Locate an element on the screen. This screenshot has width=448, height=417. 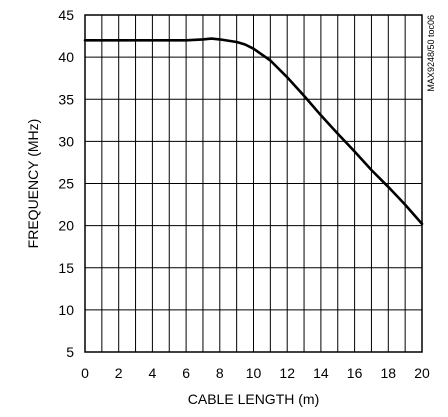
y-tick-label: 15 is located at coordinates (66, 268).